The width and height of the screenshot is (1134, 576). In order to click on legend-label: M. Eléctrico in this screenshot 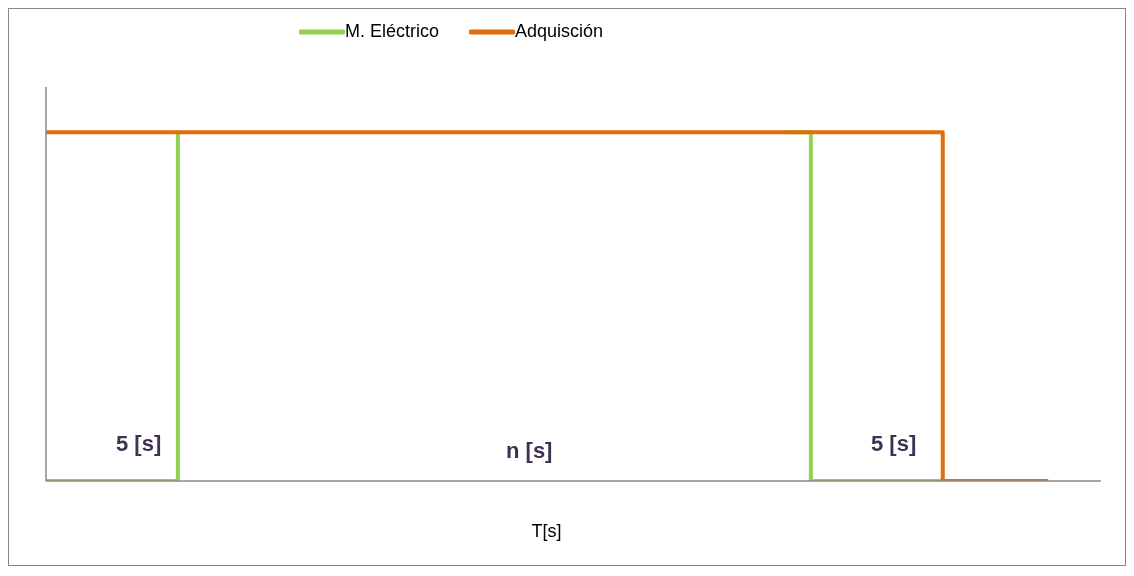, I will do `click(392, 31)`.